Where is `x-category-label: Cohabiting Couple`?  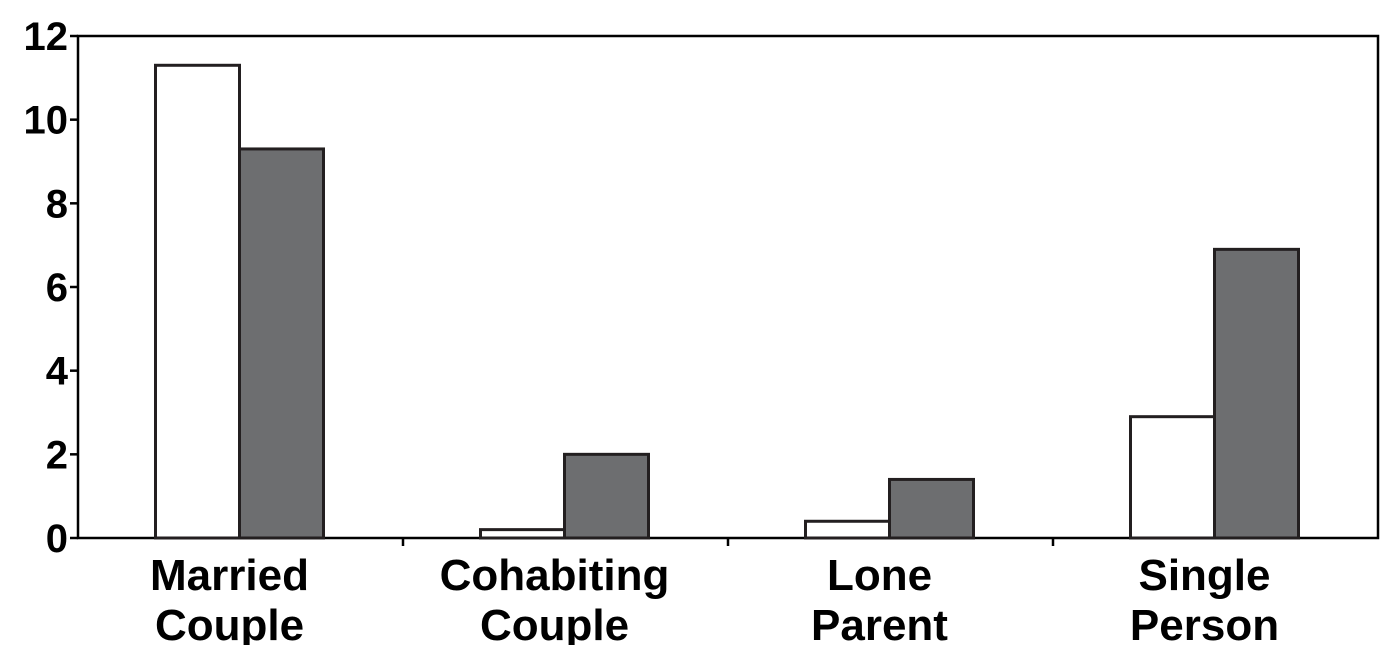
x-category-label: Cohabiting Couple is located at coordinates (555, 598).